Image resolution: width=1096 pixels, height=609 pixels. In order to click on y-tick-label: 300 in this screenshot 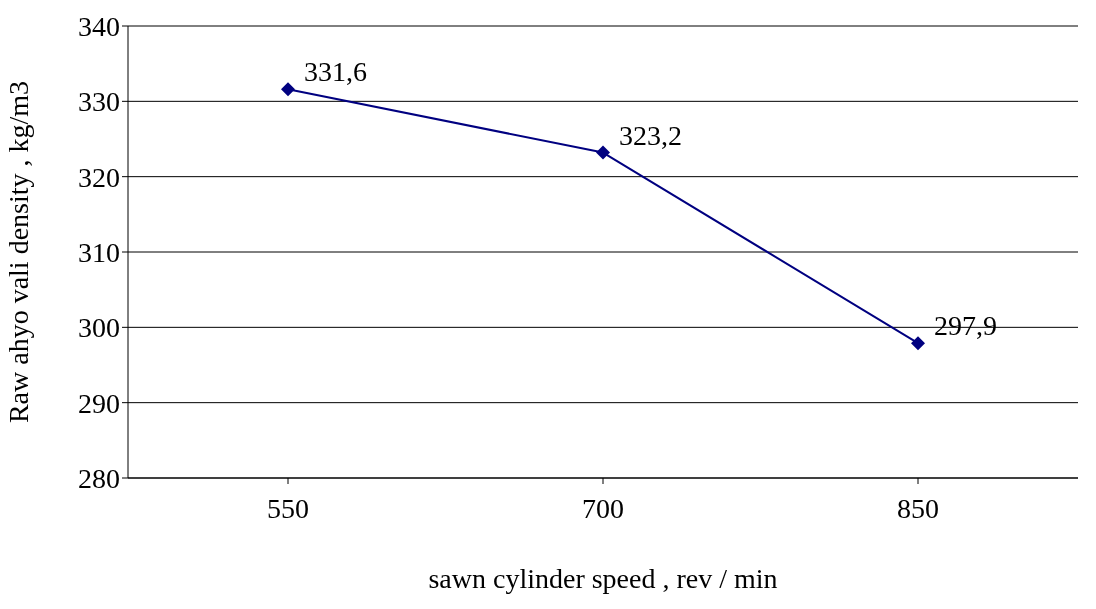, I will do `click(99, 328)`.